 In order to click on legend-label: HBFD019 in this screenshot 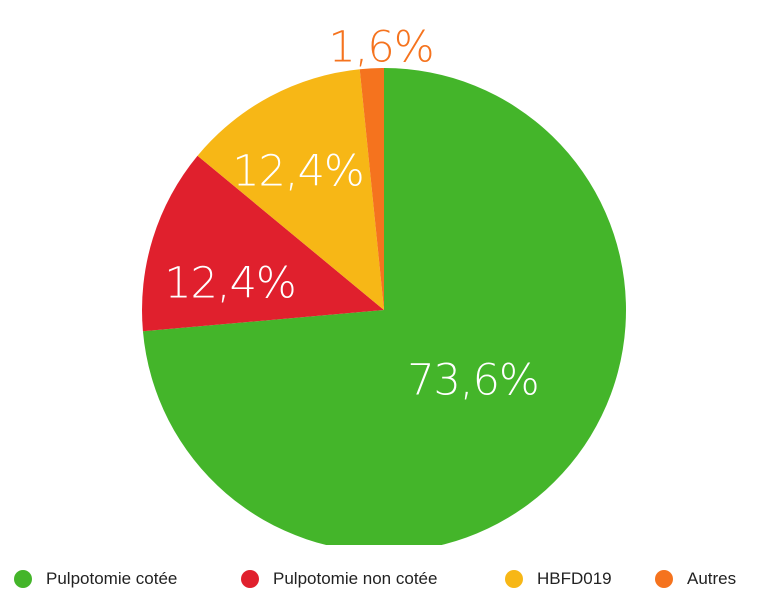, I will do `click(574, 578)`.